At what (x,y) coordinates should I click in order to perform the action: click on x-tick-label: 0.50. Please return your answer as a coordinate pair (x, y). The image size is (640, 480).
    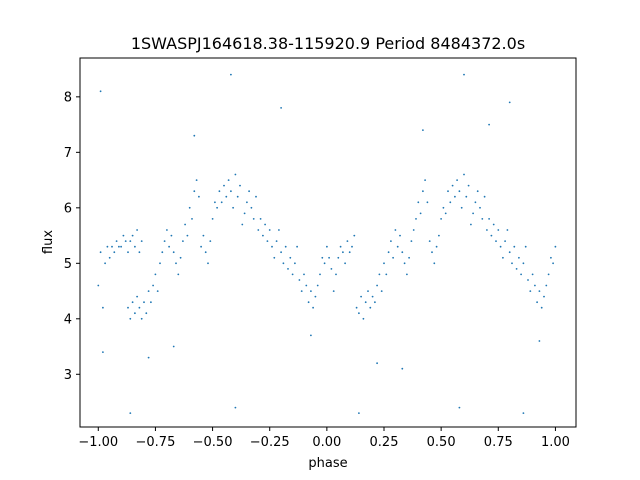
    Looking at the image, I should click on (441, 442).